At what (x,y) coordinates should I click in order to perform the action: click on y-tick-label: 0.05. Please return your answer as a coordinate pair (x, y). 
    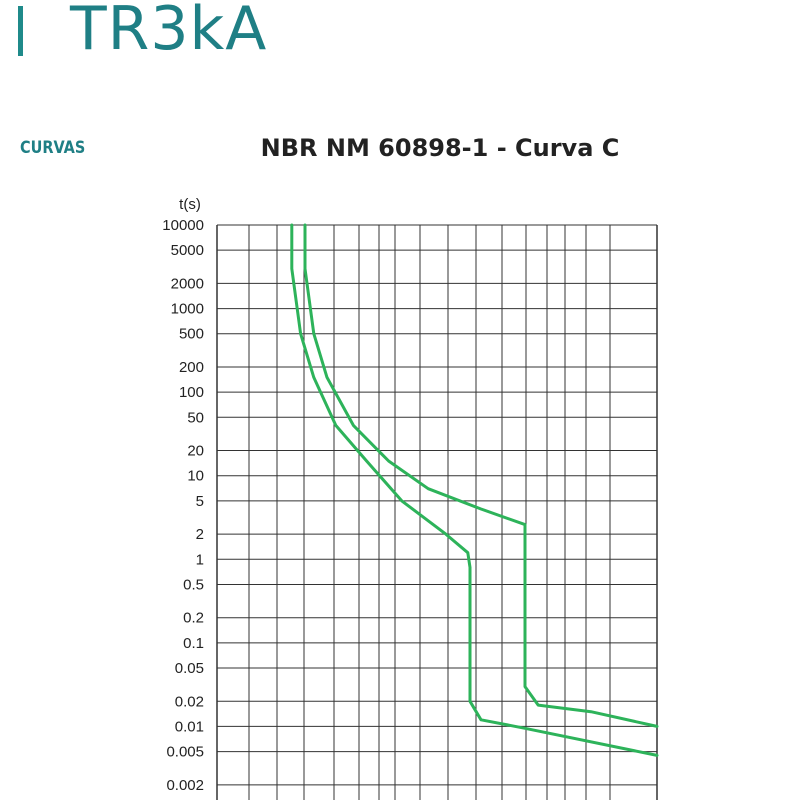
    Looking at the image, I should click on (189, 668).